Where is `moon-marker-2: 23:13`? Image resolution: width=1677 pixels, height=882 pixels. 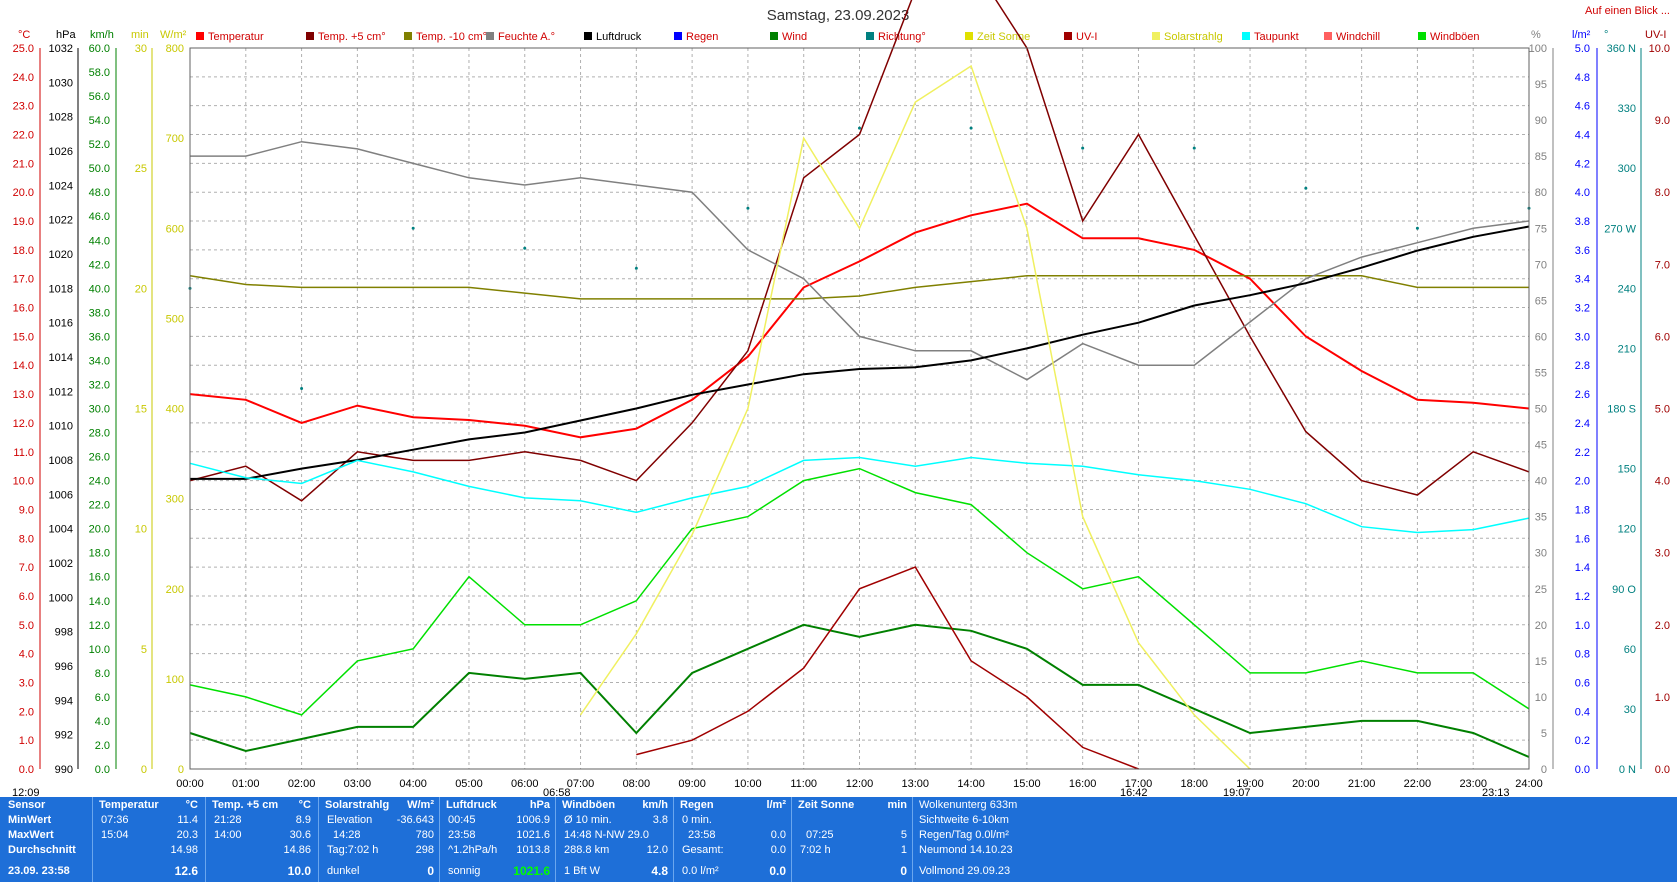 moon-marker-2: 23:13 is located at coordinates (1496, 793).